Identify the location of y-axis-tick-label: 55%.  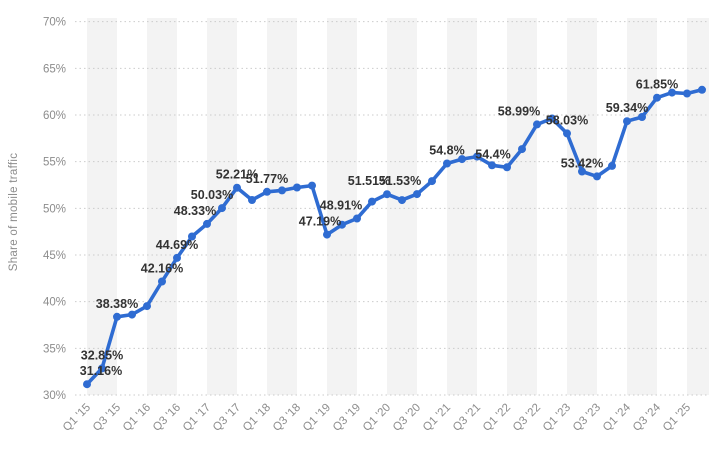
(54, 163).